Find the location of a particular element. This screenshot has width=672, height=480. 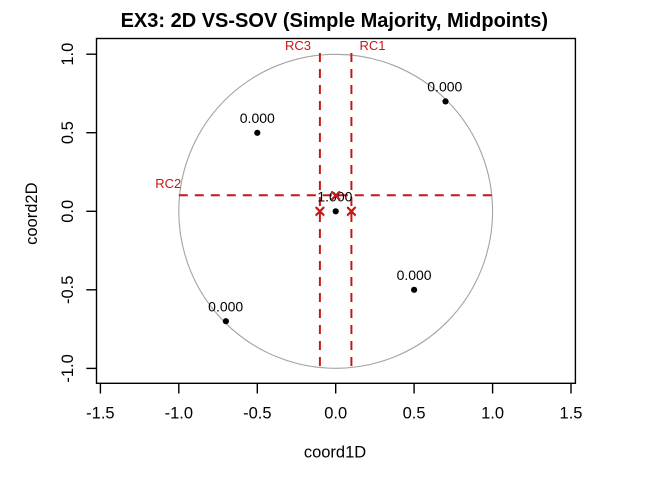

svg-text: RC2 is located at coordinates (168, 183).